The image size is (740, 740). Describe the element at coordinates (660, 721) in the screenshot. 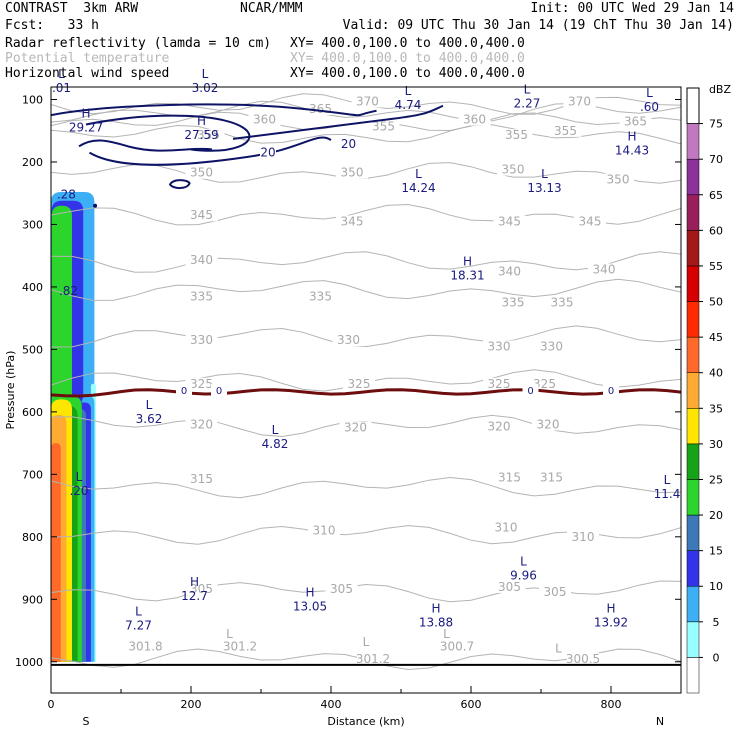

I see `x-end-label-north: N` at that location.